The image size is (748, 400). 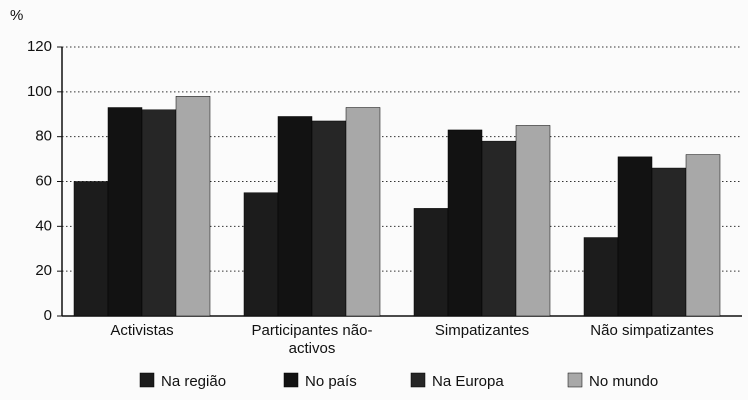 I want to click on y-tick-label: 80, so click(x=43, y=136).